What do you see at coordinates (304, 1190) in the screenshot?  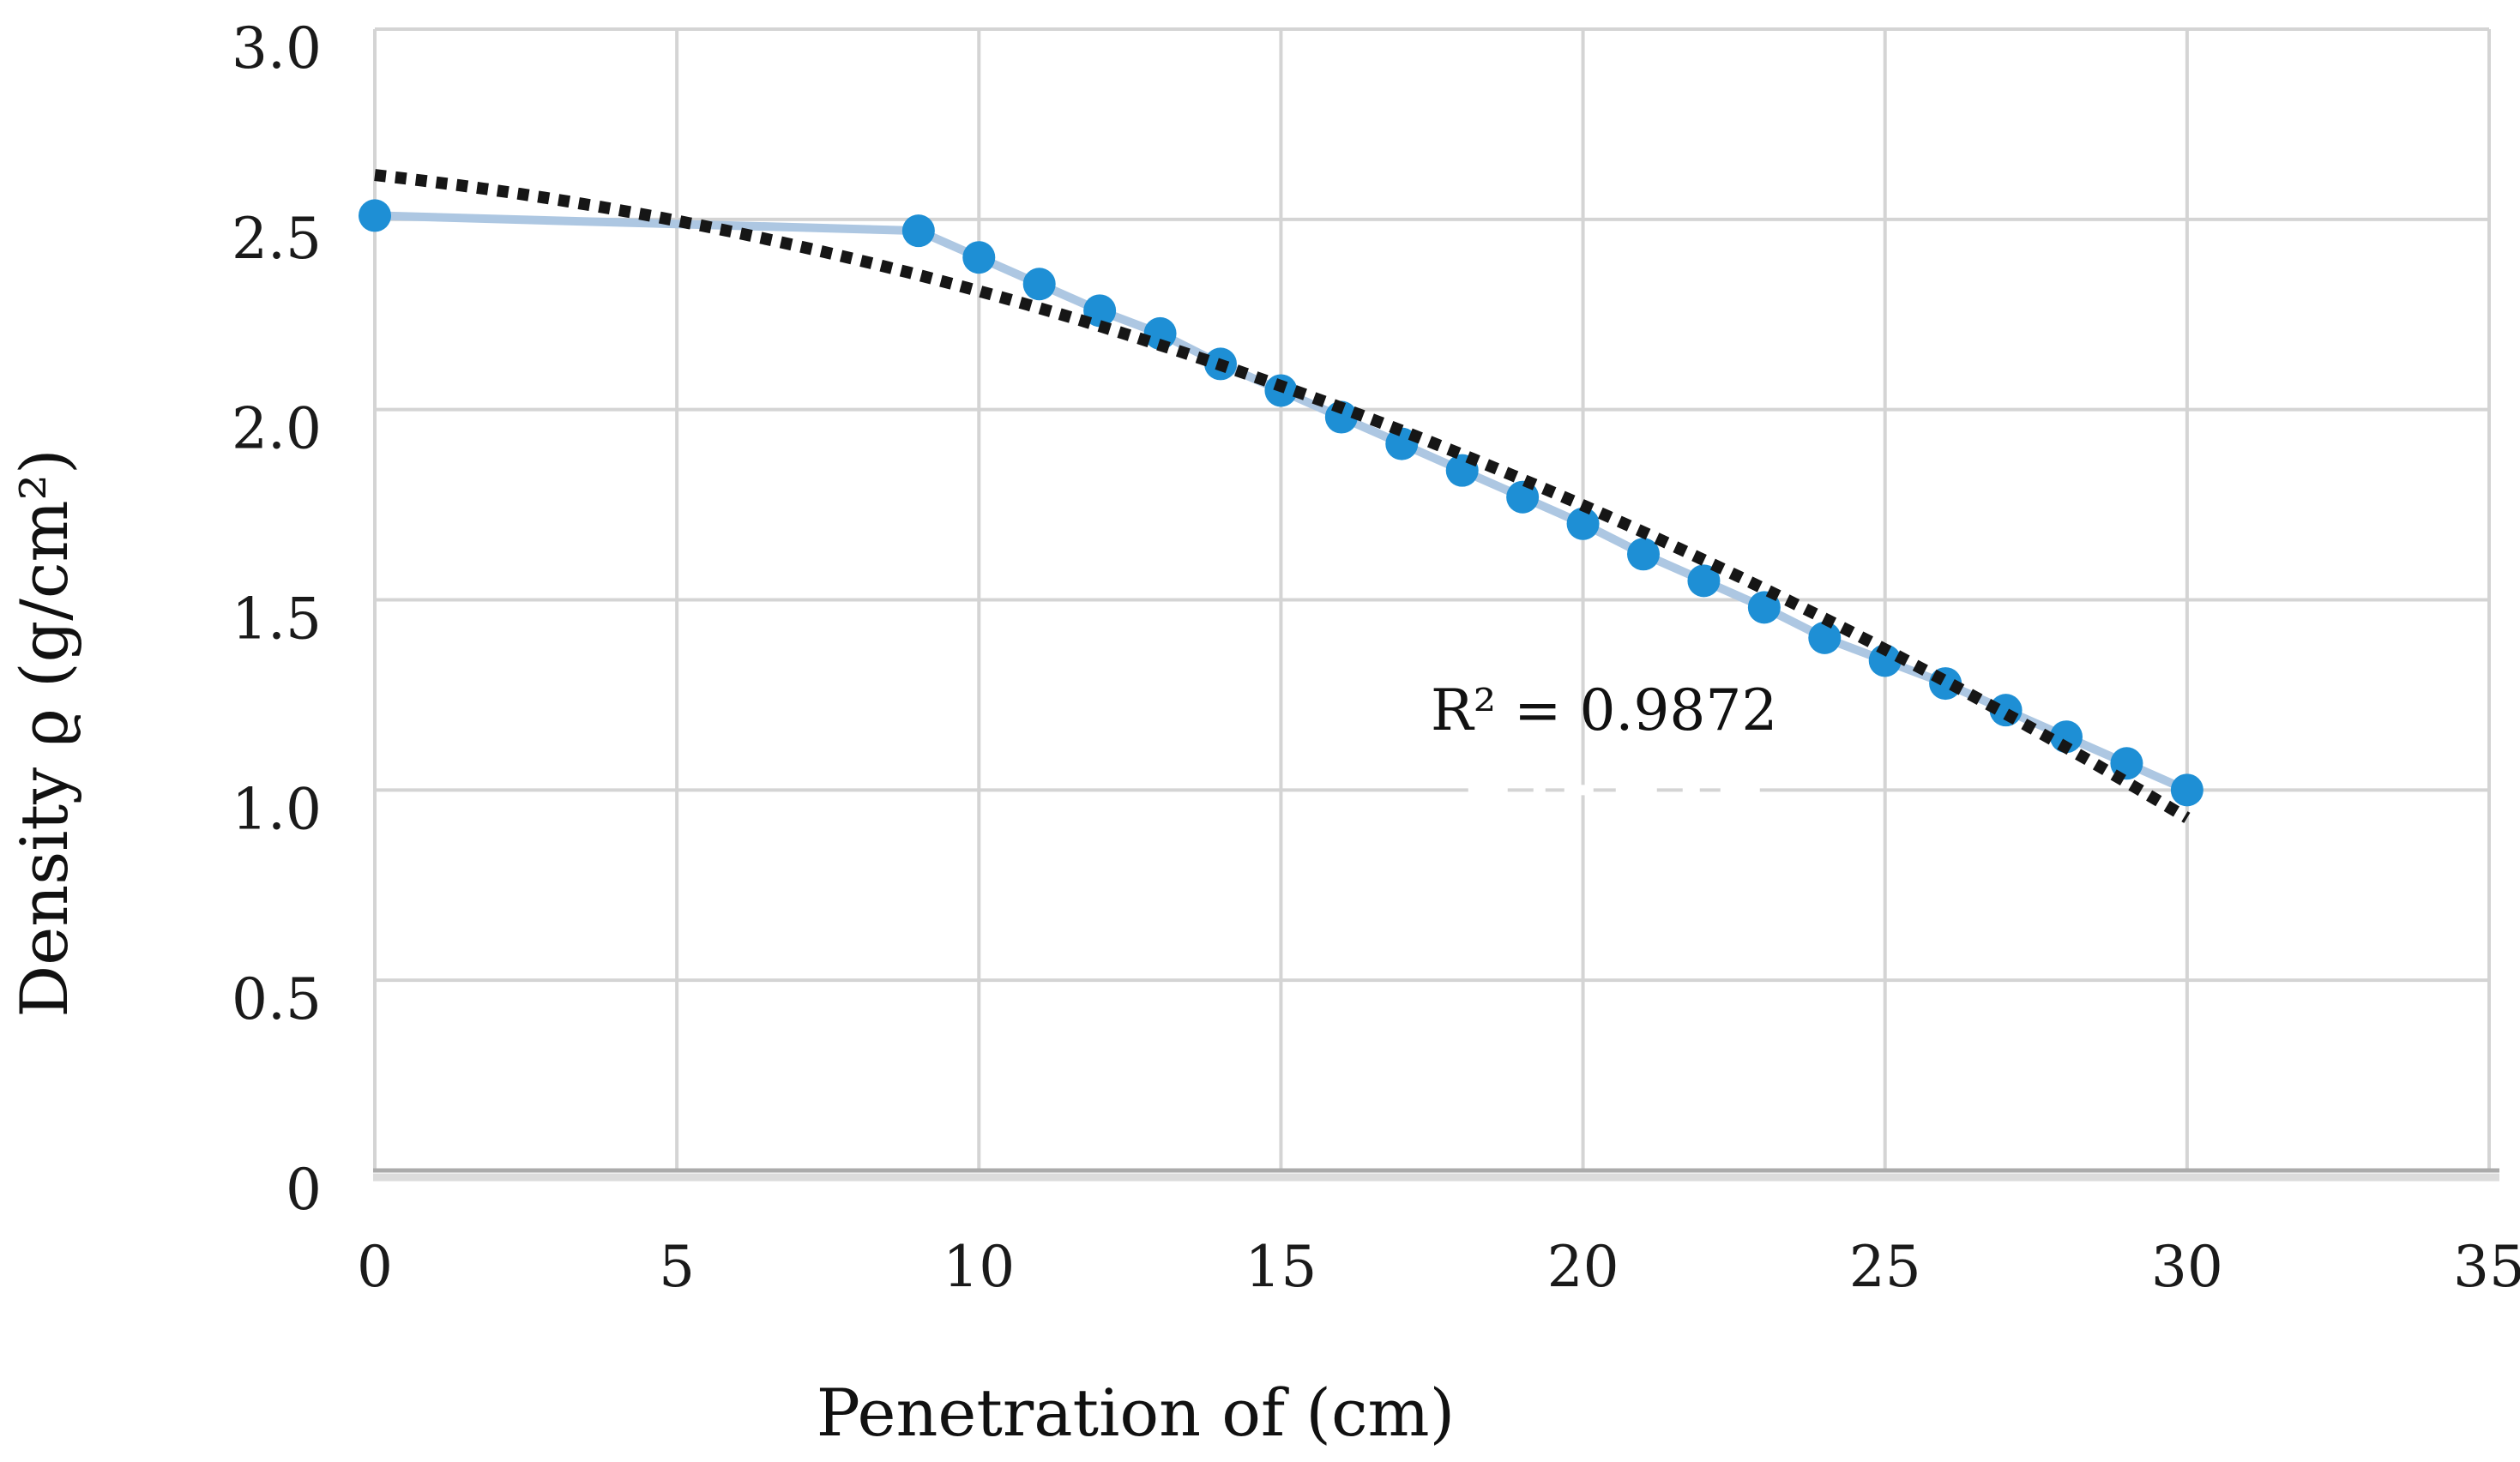 I see `y-tick-label: 0` at bounding box center [304, 1190].